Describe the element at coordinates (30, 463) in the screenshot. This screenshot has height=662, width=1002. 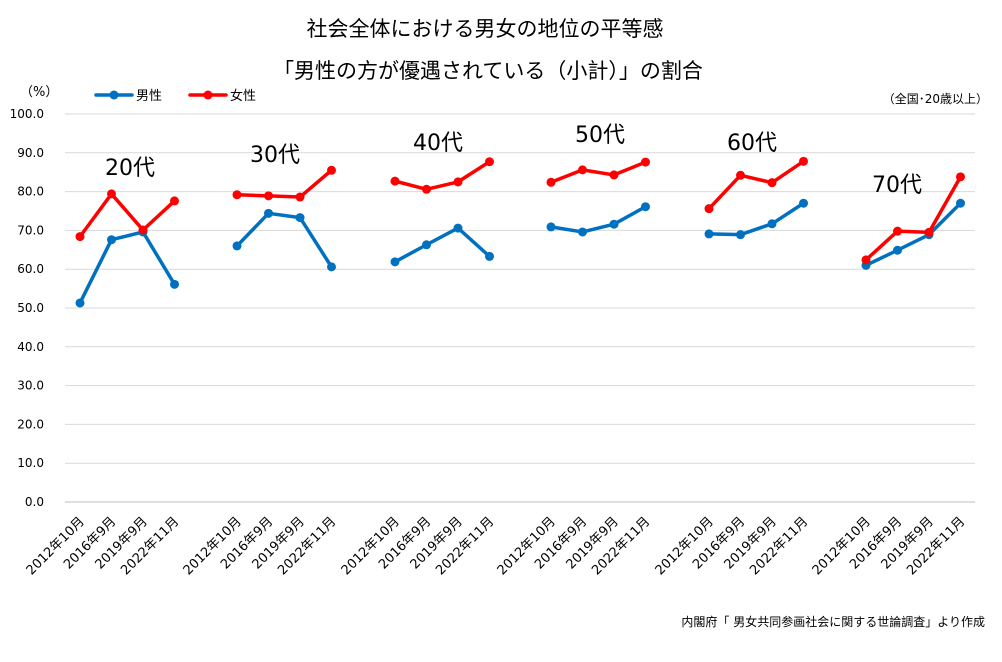
I see `y-tick-label: 10.0` at that location.